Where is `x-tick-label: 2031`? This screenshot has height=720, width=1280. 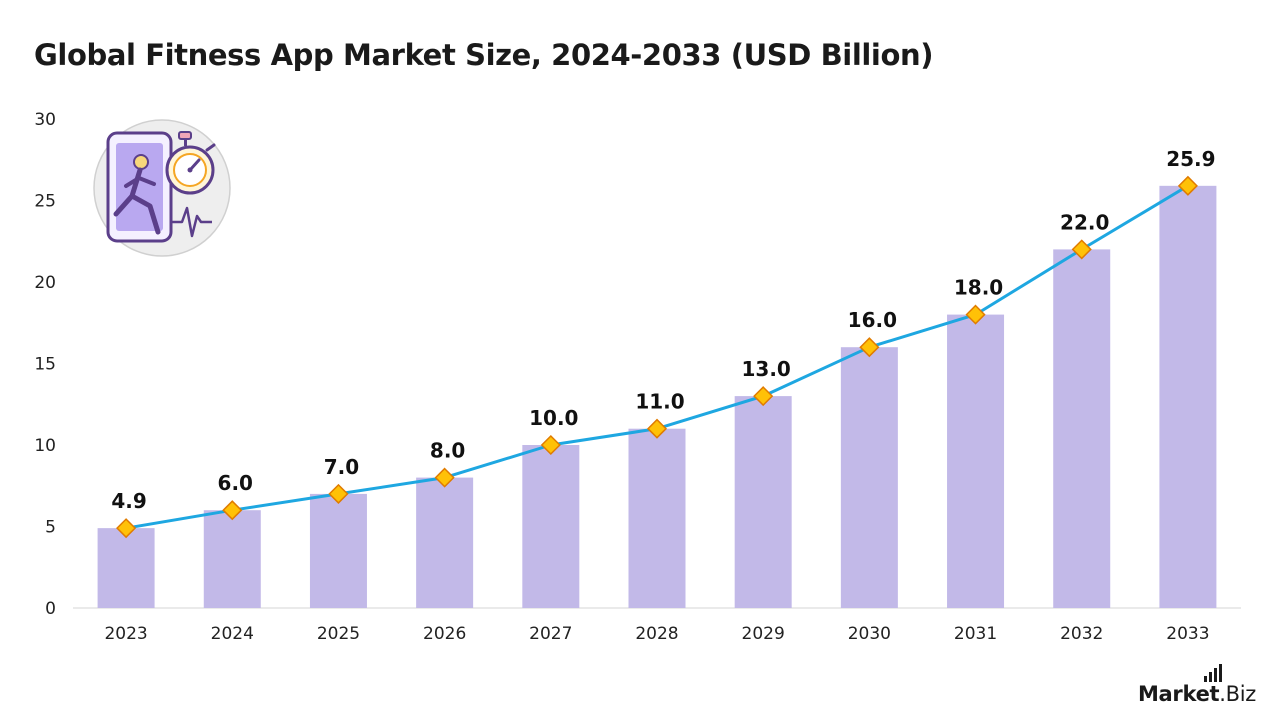
x-tick-label: 2031 is located at coordinates (975, 634).